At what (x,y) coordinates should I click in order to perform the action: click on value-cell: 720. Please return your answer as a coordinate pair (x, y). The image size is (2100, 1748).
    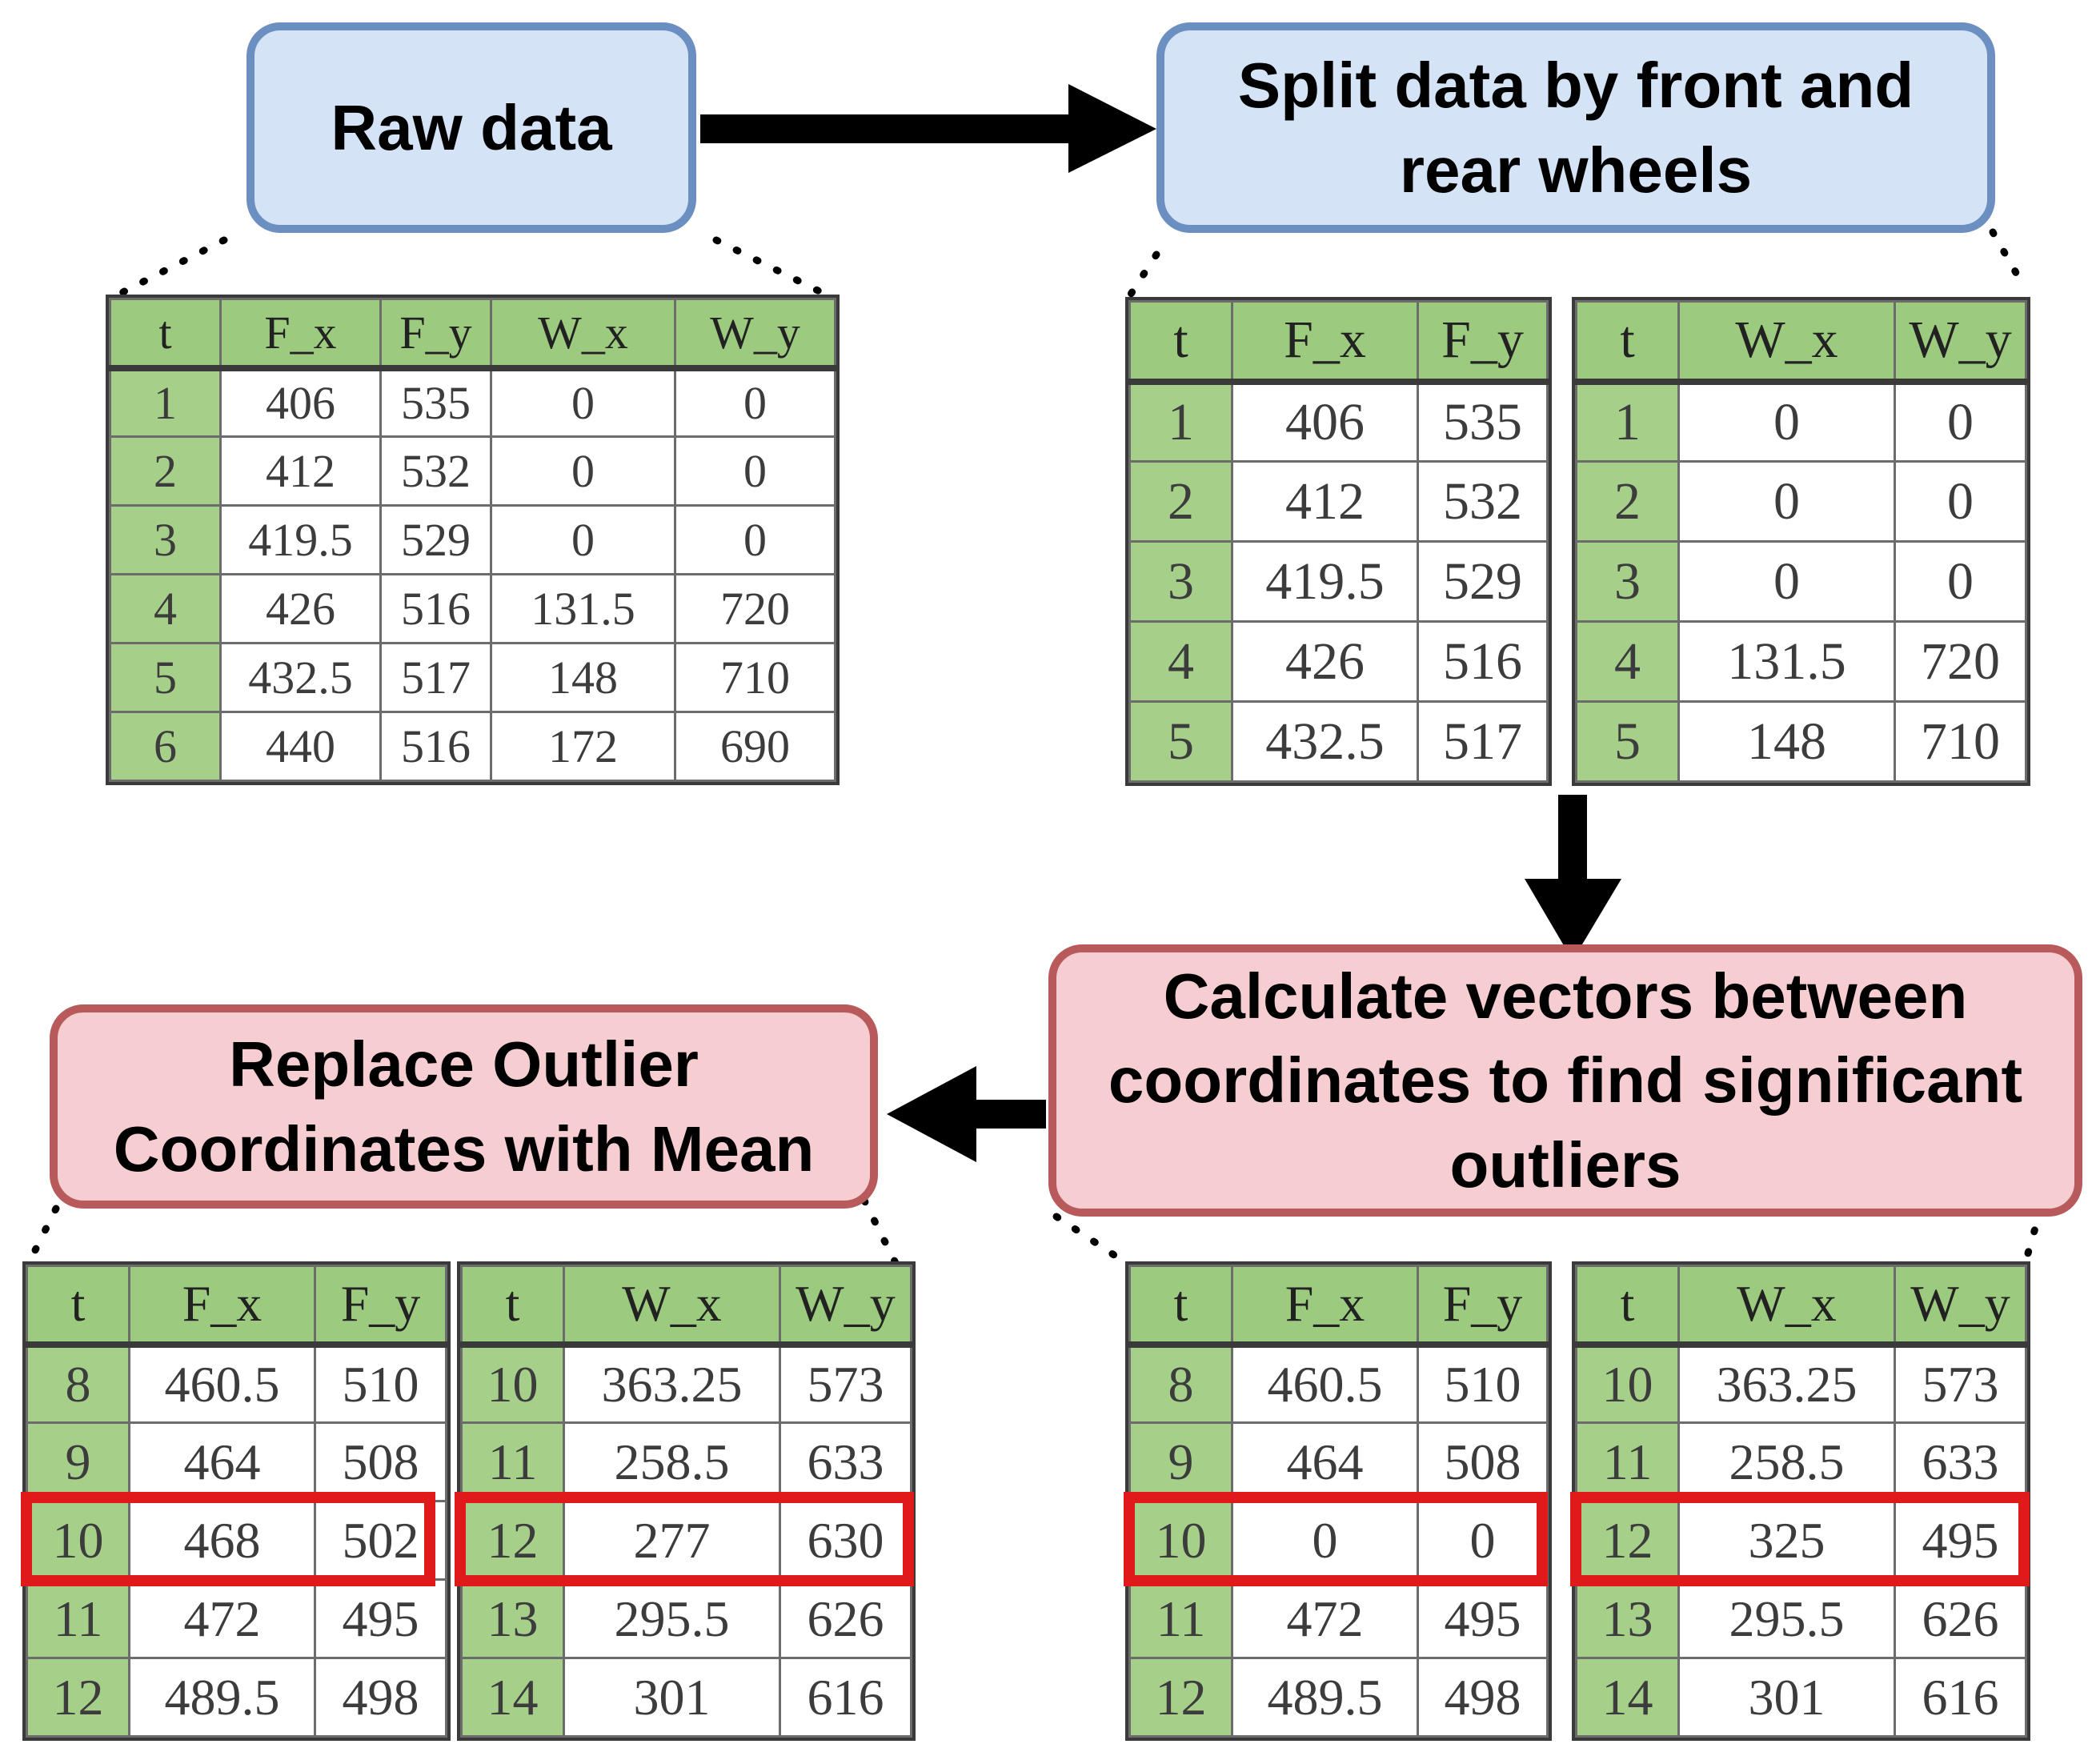
    Looking at the image, I should click on (755, 608).